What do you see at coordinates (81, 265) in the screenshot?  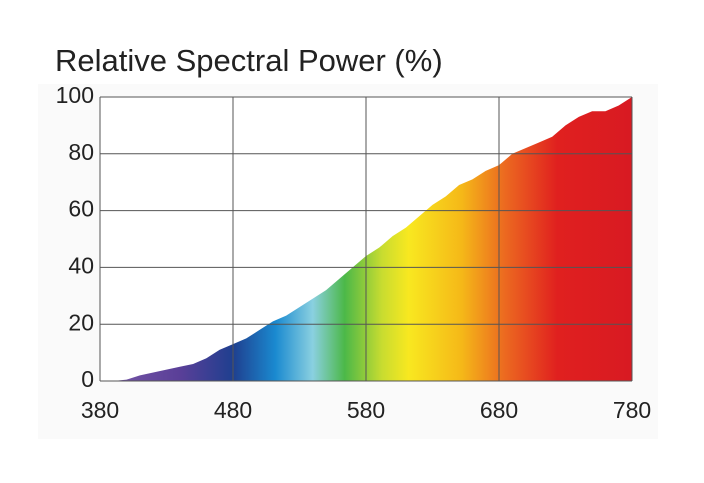 I see `y-tick-label: 40` at bounding box center [81, 265].